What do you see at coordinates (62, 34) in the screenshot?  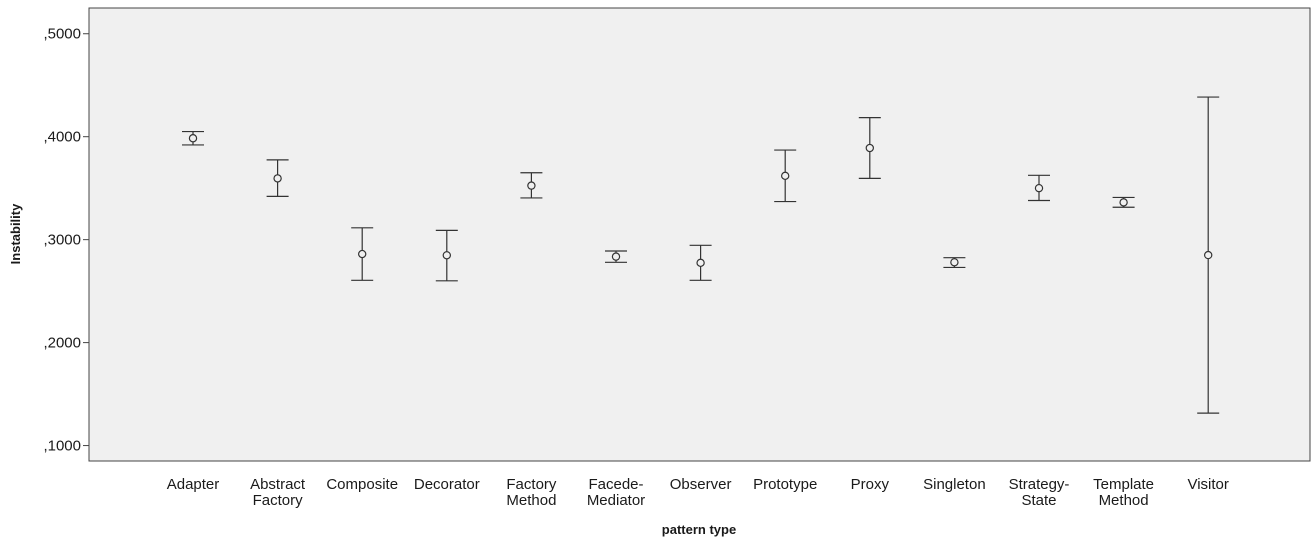 I see `y-tick-label: ,5000` at bounding box center [62, 34].